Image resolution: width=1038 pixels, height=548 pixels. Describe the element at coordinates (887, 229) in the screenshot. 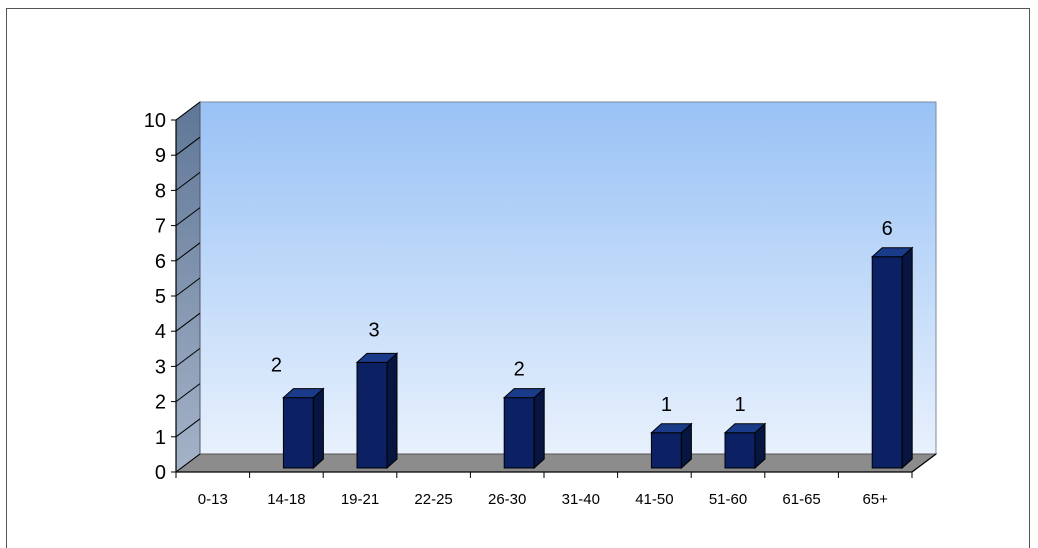

I see `data-label: 6` at that location.